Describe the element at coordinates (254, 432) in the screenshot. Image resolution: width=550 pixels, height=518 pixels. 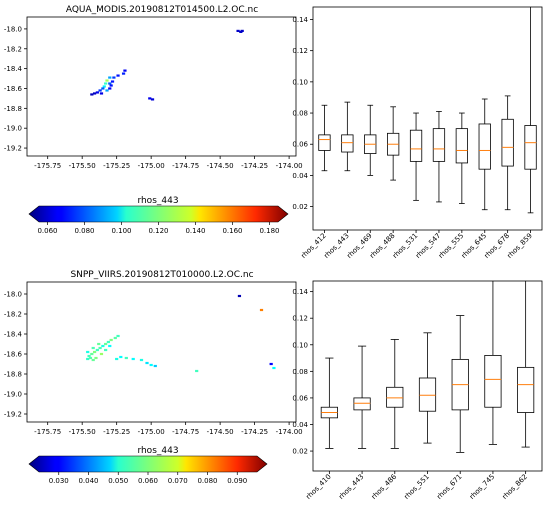
I see `x-tick-label: -174.25` at that location.